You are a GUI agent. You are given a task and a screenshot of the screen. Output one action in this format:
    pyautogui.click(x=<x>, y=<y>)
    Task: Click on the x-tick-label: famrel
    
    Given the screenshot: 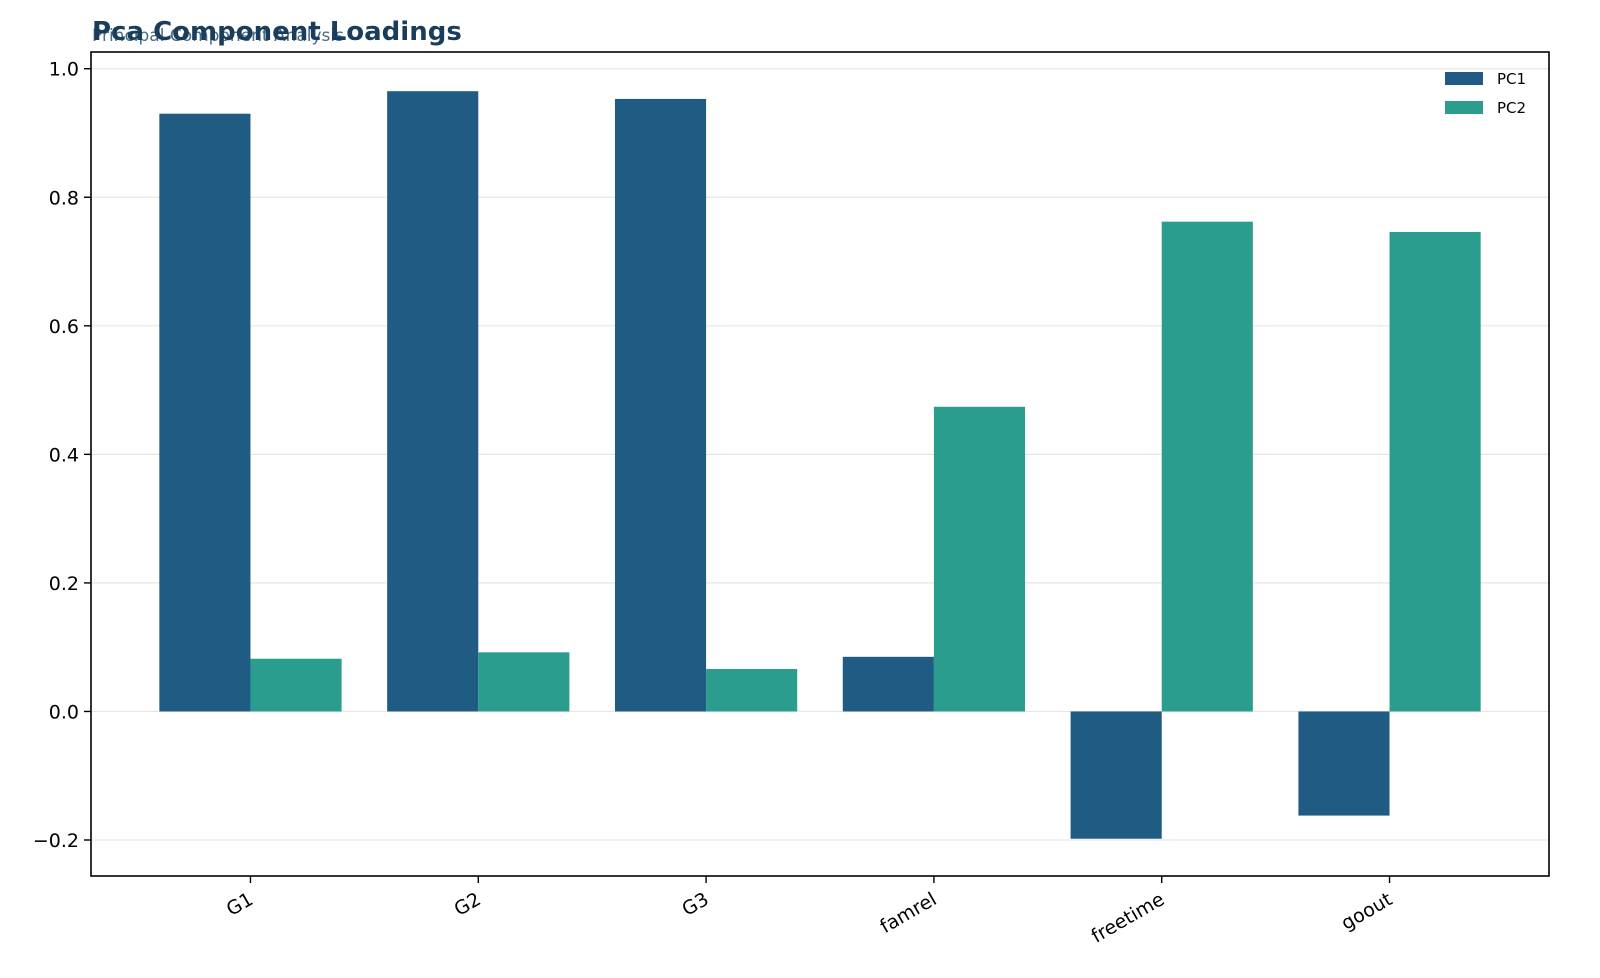 What is the action you would take?
    pyautogui.click(x=908, y=913)
    